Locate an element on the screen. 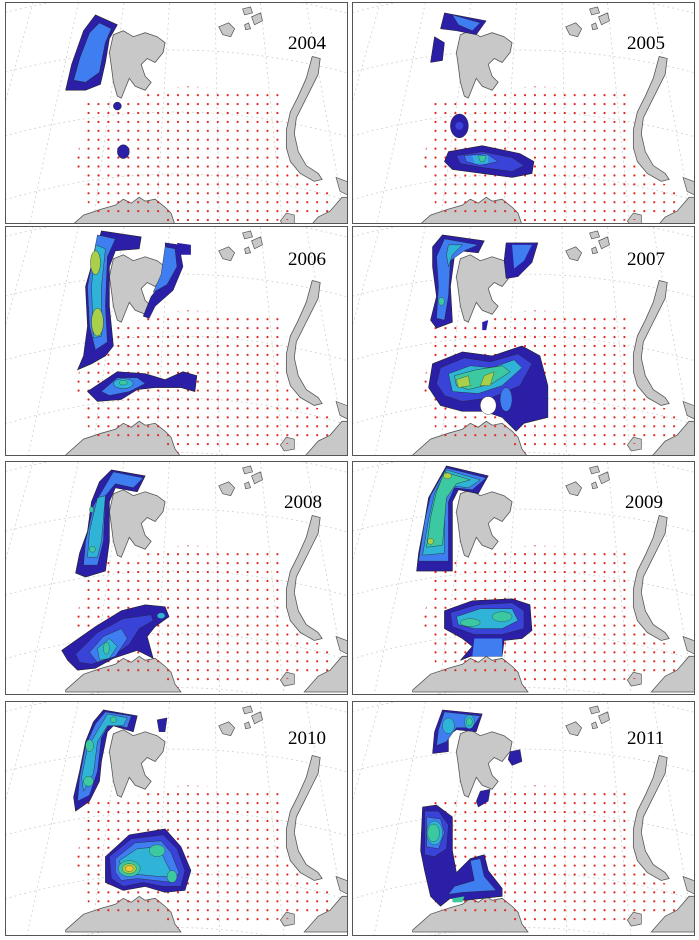 The height and width of the screenshot is (940, 699). map-panel-2010: 2010 is located at coordinates (176, 818).